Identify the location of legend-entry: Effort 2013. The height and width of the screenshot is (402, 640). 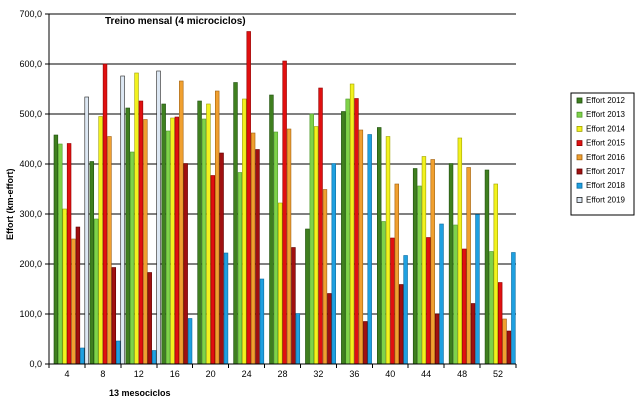
(606, 114).